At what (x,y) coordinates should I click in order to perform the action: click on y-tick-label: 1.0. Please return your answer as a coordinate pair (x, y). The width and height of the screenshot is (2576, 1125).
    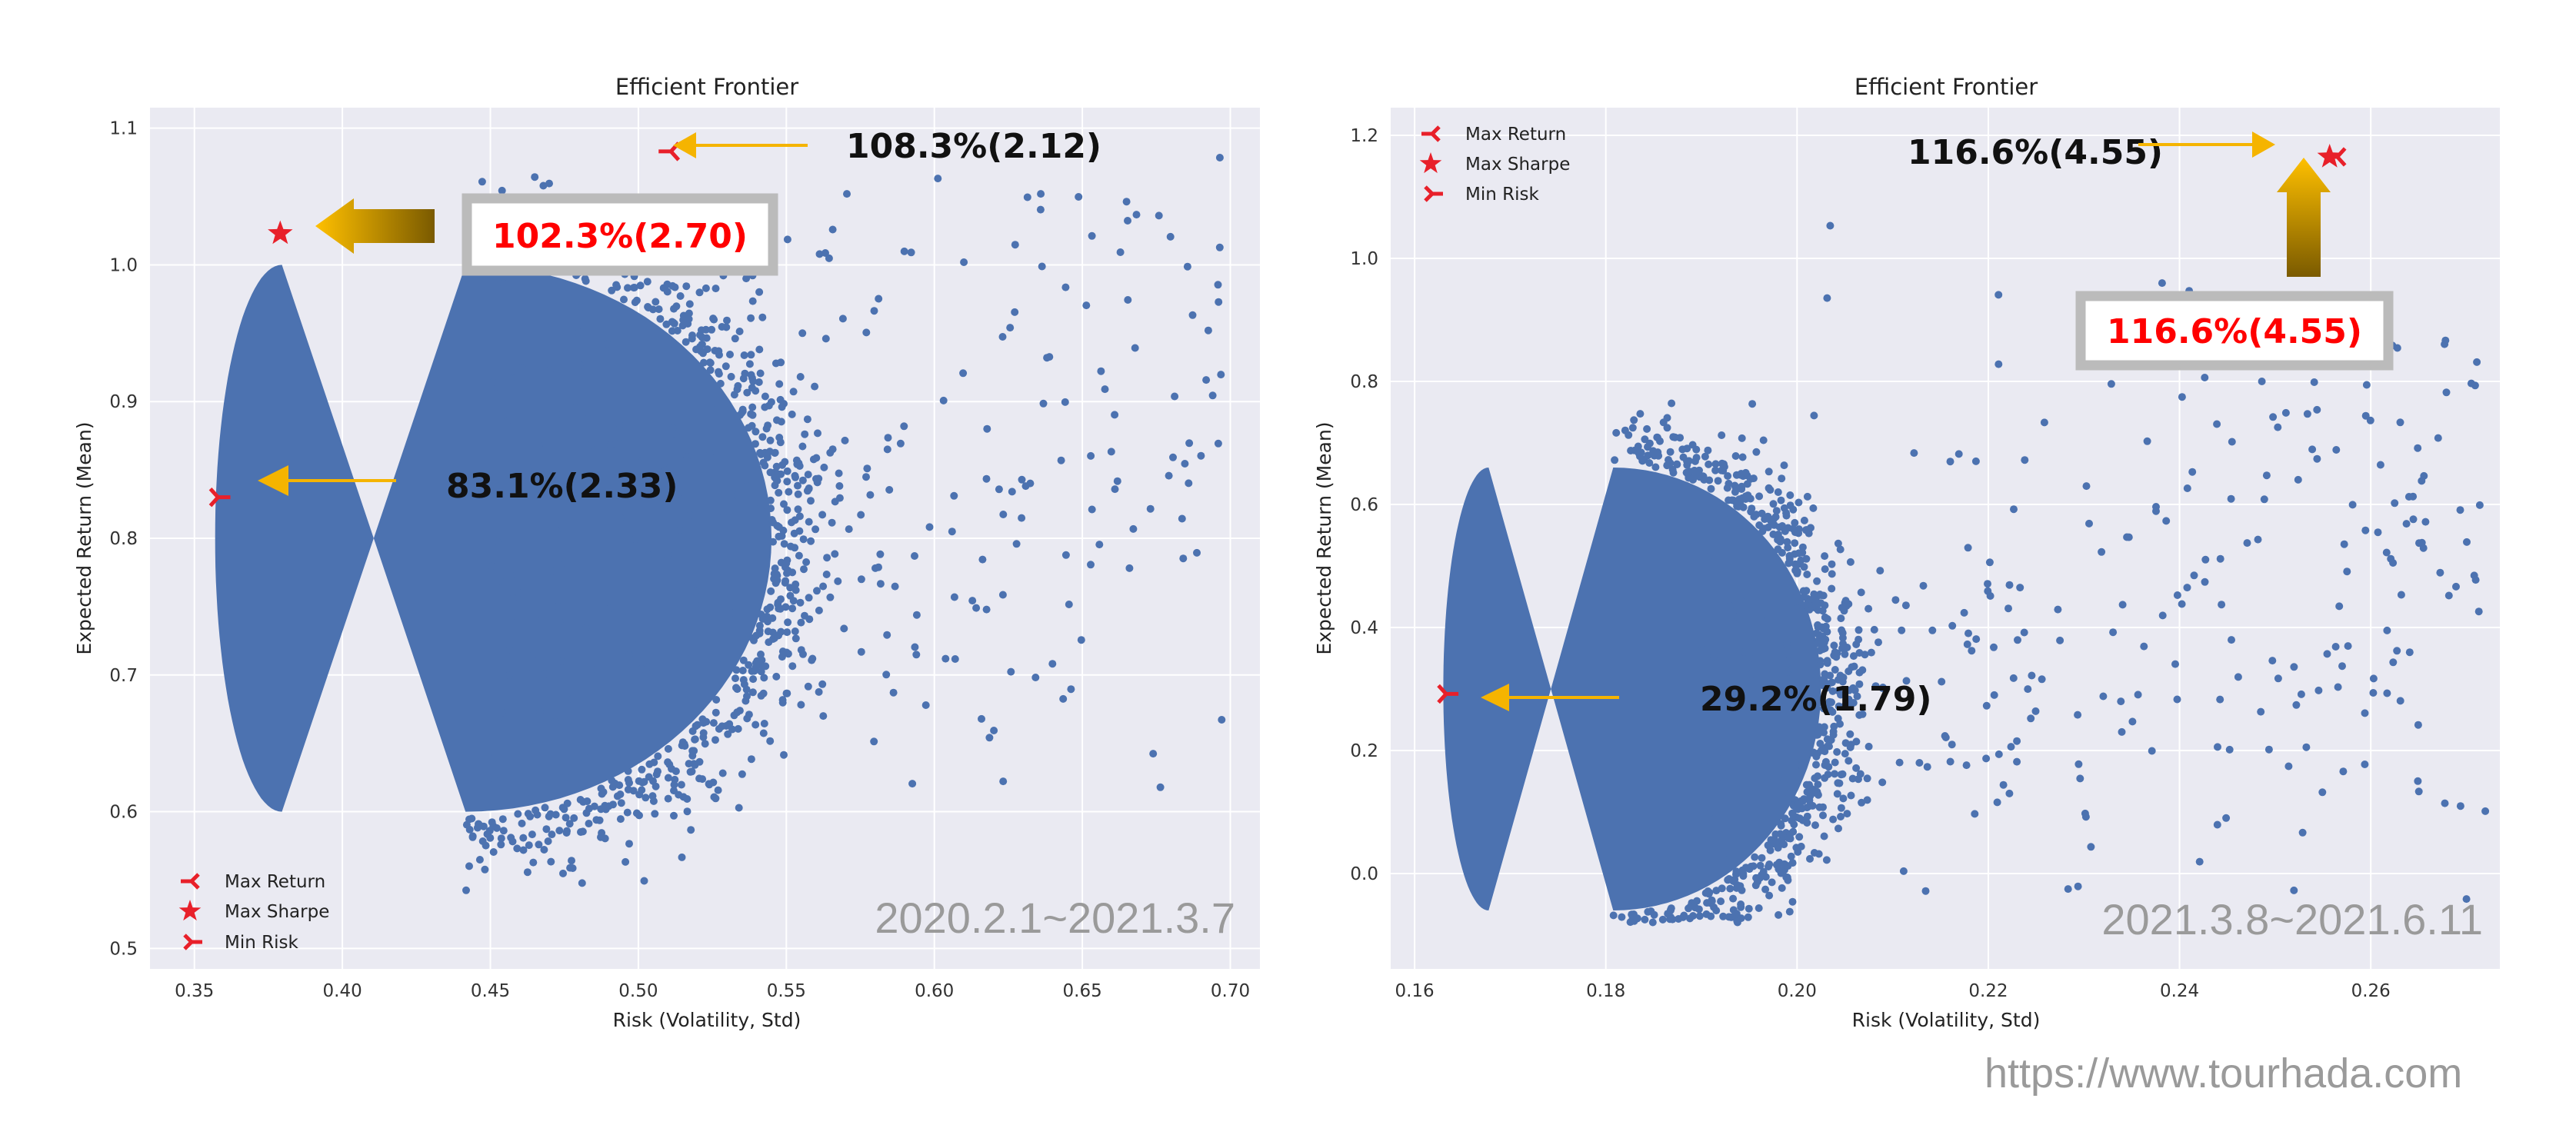
    Looking at the image, I should click on (123, 265).